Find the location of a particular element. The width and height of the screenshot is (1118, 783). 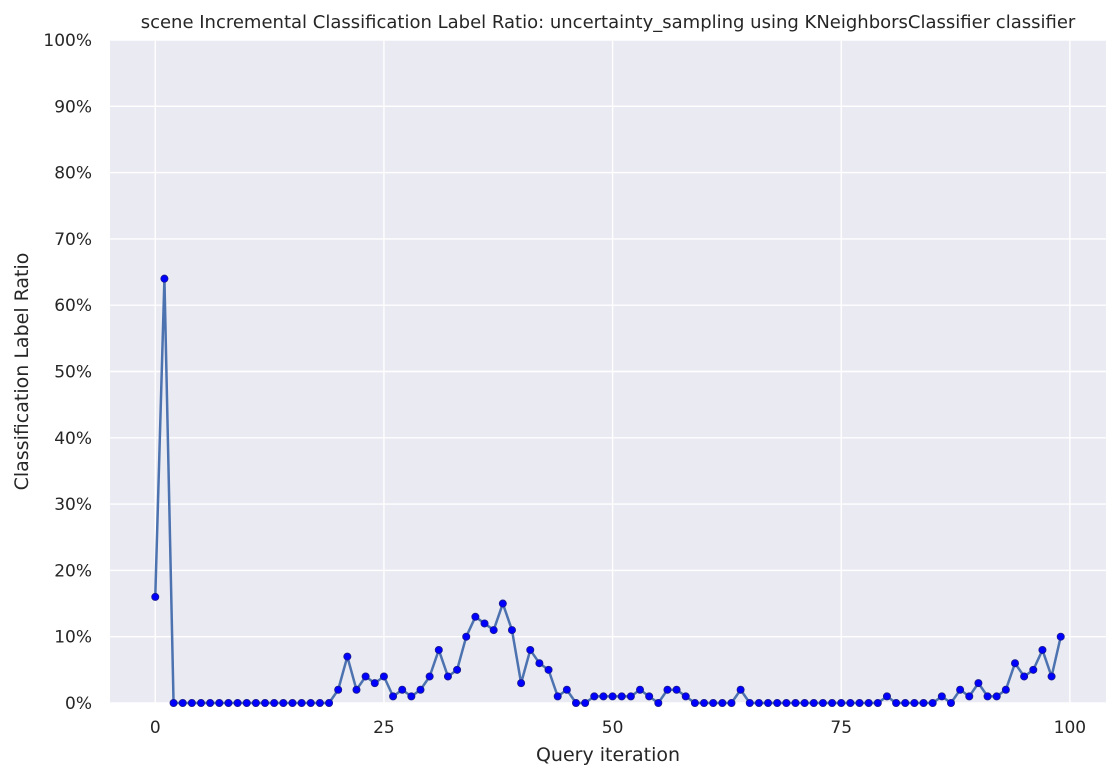

y-tick-labels: 0% 10% 20% 30% 40% 50% 60% 70% 80% 90% 100% is located at coordinates (67, 372).